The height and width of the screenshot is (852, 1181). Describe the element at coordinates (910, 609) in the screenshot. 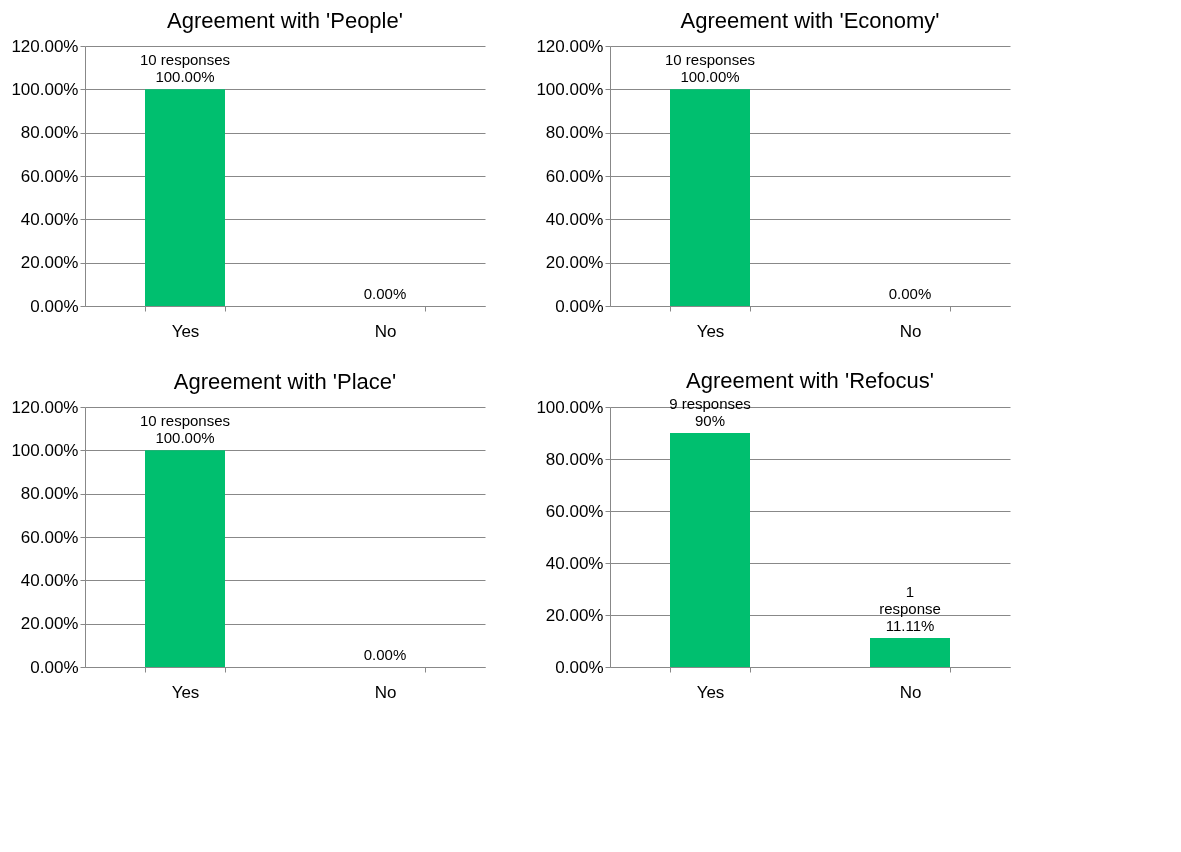

I see `text: 1 response 11.11%` at that location.